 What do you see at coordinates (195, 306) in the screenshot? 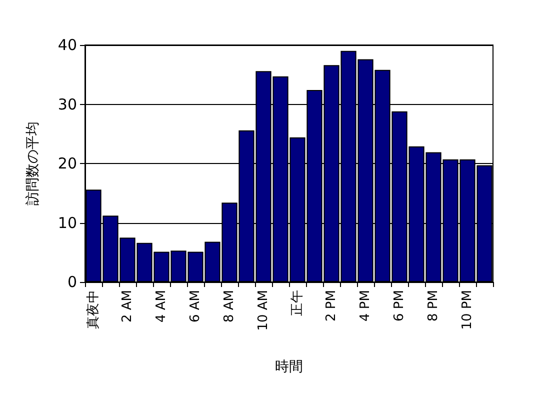
I see `x-tick-label: 6 AM` at bounding box center [195, 306].